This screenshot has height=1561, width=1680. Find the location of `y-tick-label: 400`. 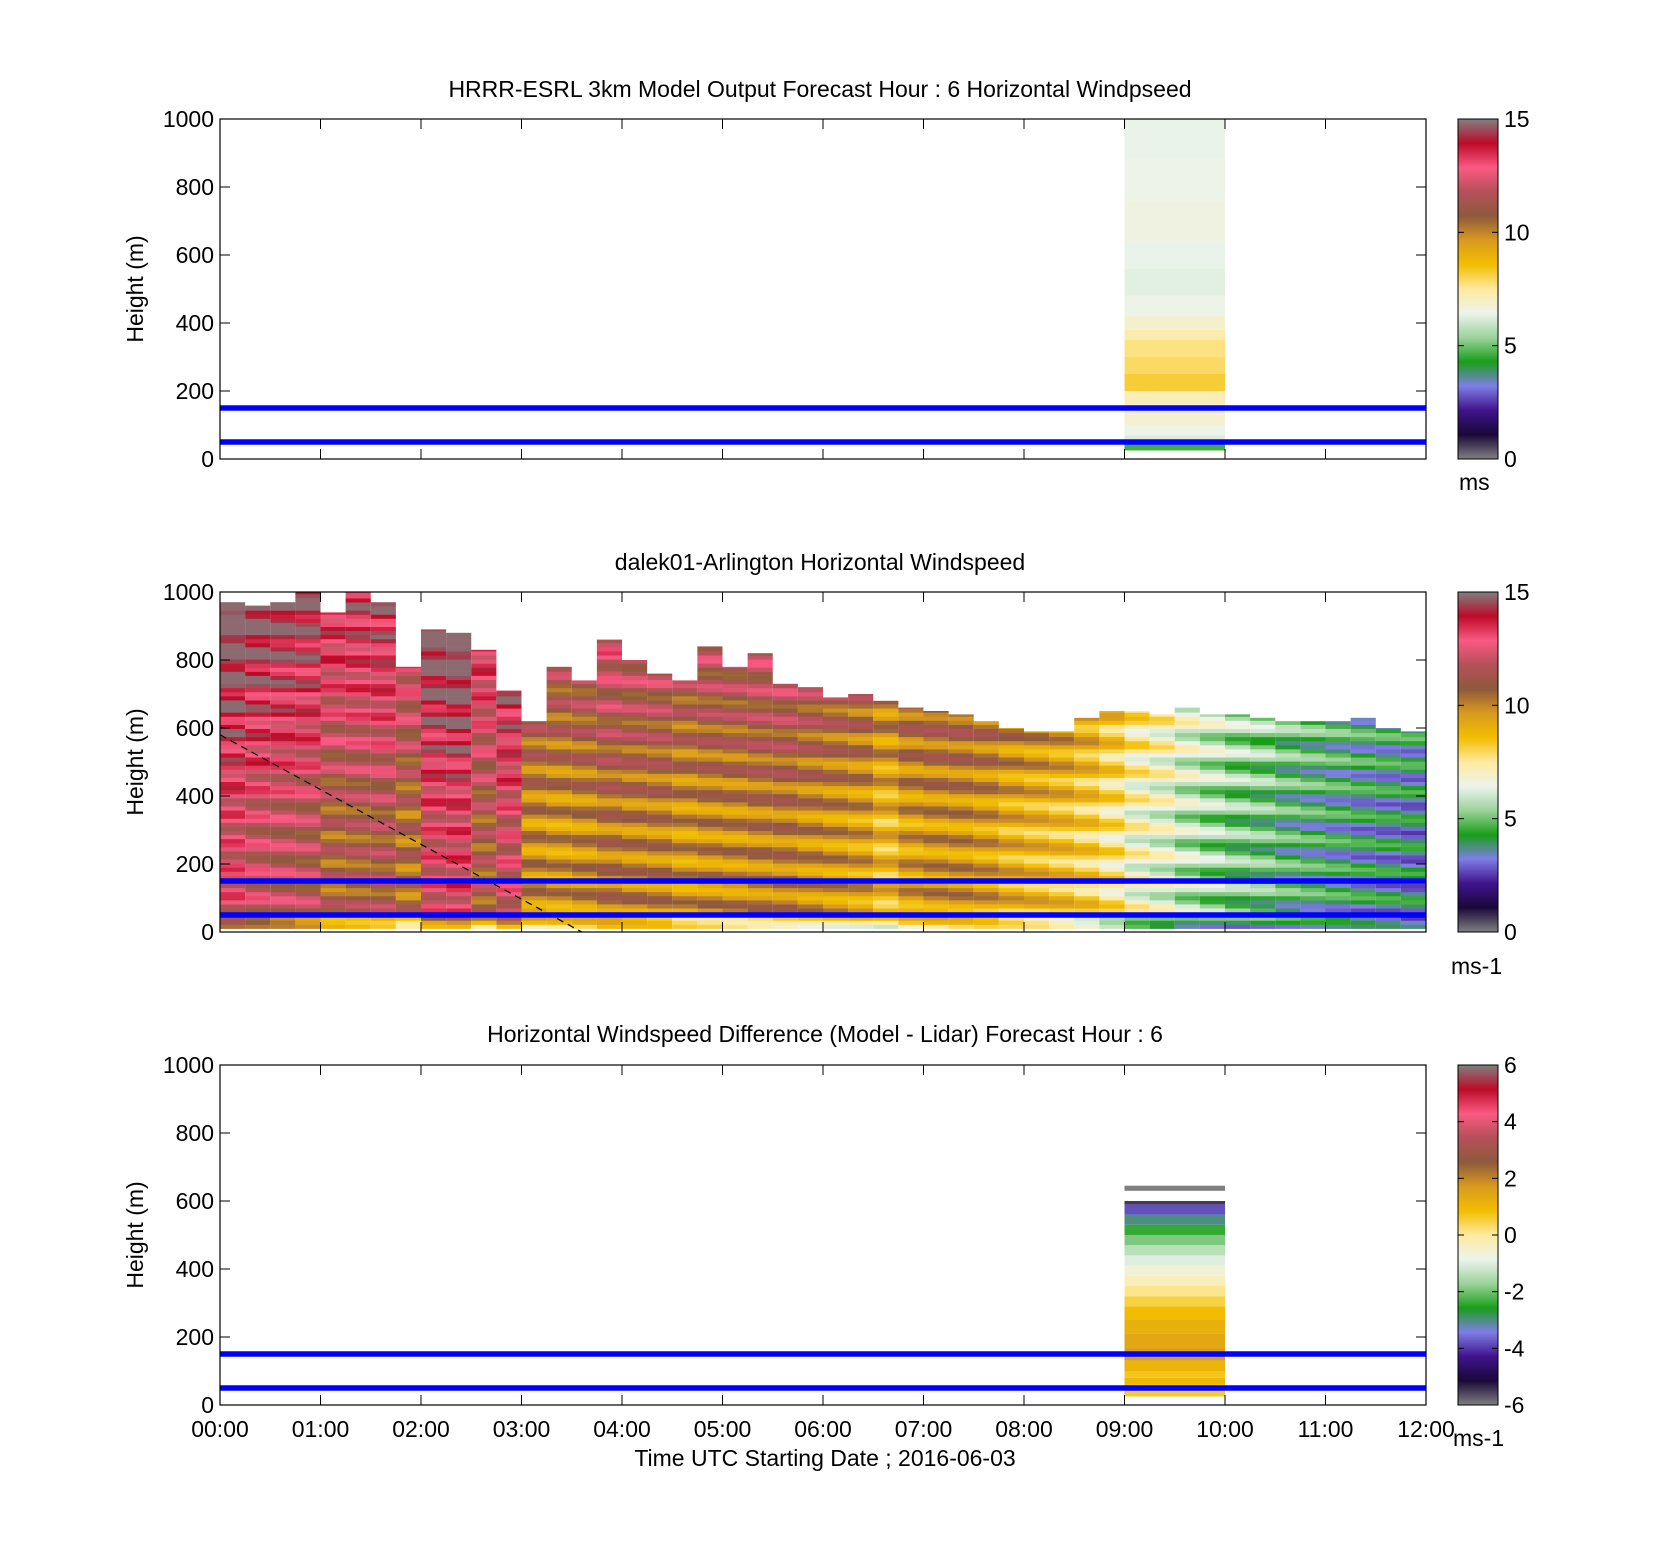

y-tick-label: 400 is located at coordinates (195, 796).